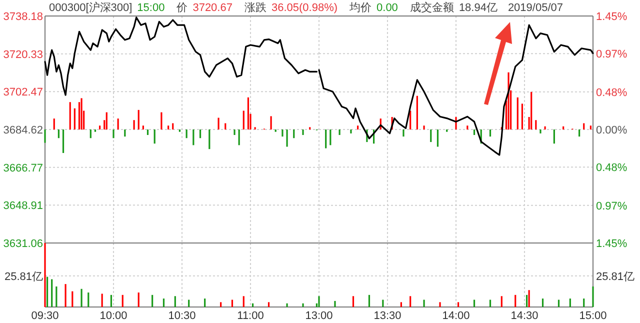 Image resolution: width=640 pixels, height=323 pixels. I want to click on y-tick-label: 3666.77, so click(23, 168).